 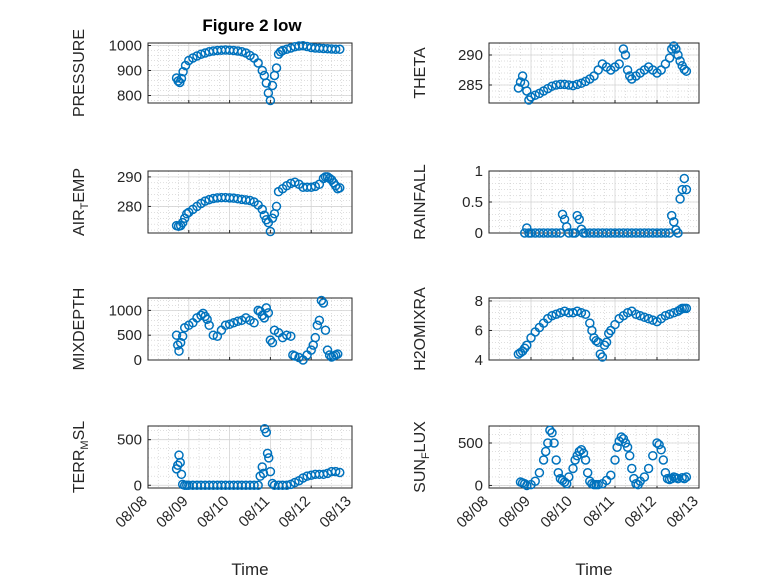 I want to click on figure-title: Figure 2 low, so click(x=252, y=25).